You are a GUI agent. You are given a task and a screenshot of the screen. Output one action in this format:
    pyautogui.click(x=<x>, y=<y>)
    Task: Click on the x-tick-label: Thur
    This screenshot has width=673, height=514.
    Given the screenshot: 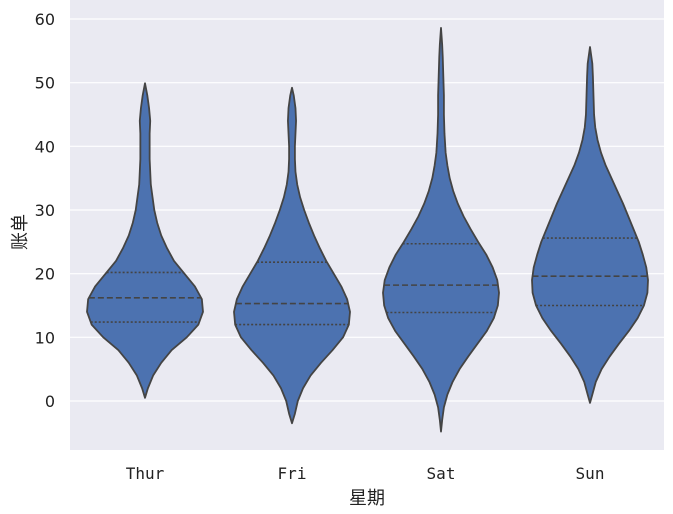 What is the action you would take?
    pyautogui.click(x=145, y=473)
    